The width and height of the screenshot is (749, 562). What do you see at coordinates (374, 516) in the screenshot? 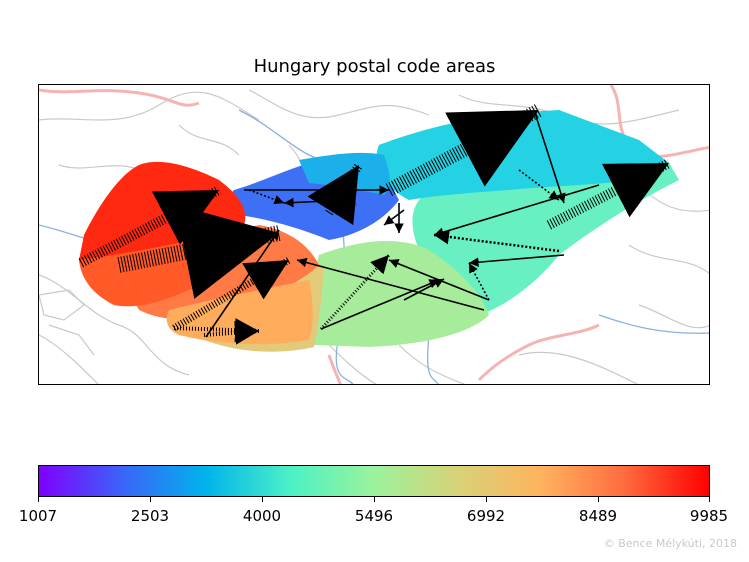
I see `colorbar-label: 5496` at bounding box center [374, 516].